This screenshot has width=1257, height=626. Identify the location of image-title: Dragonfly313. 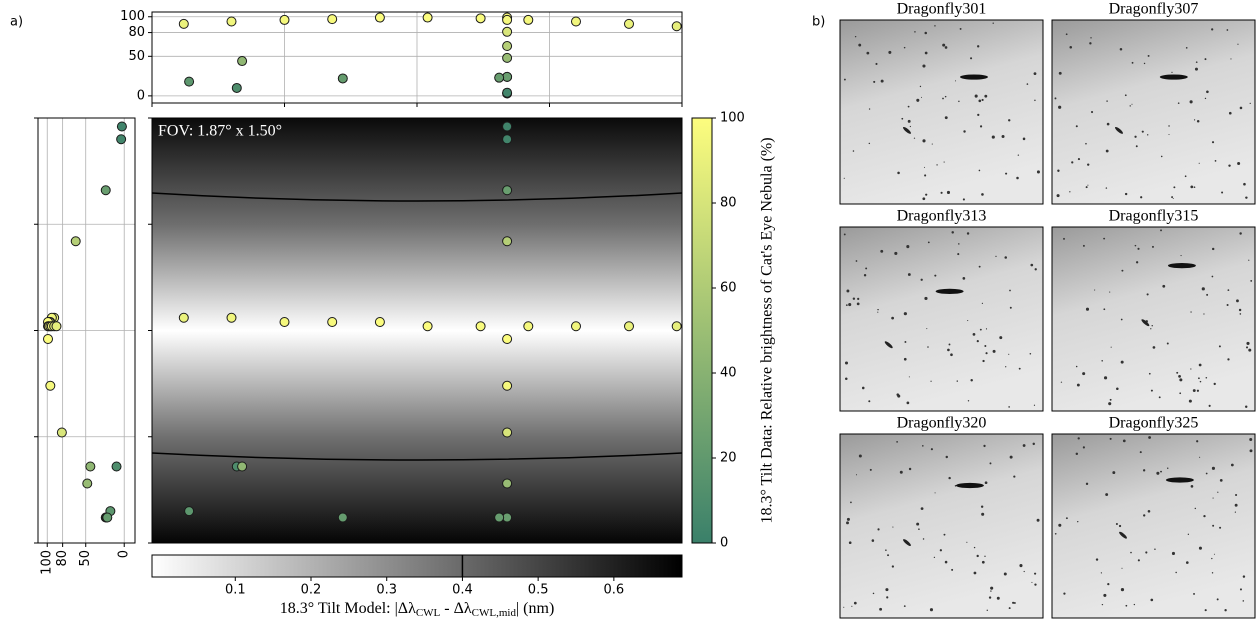
(942, 216).